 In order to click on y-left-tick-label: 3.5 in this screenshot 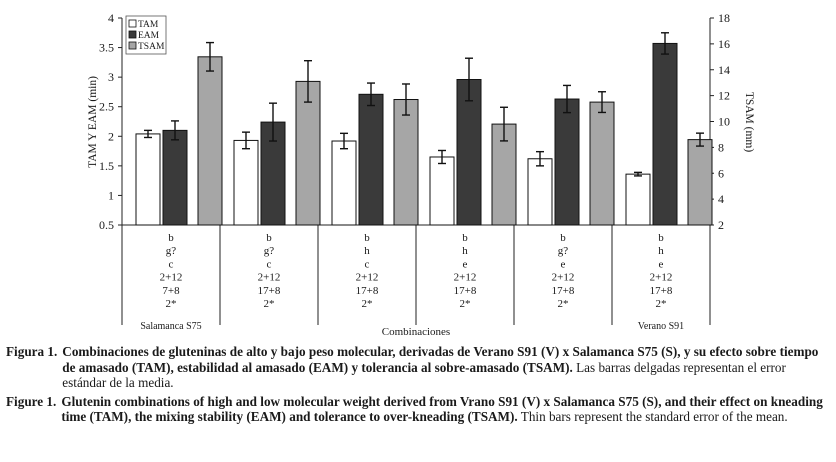, I will do `click(106, 48)`.